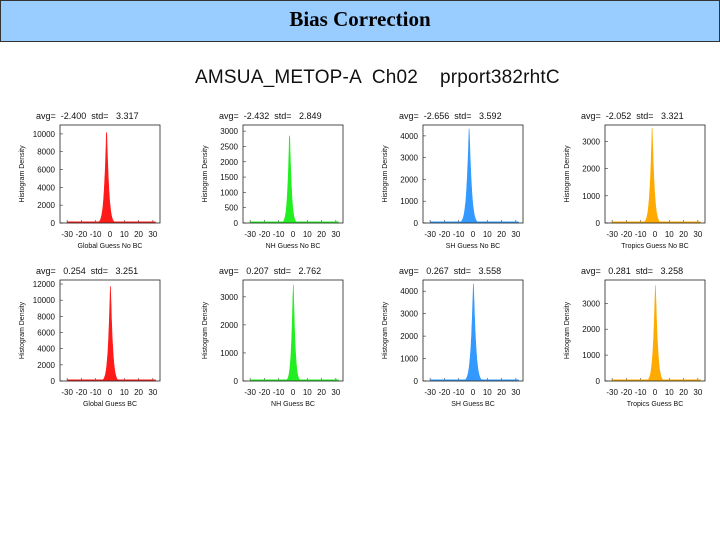 Image resolution: width=720 pixels, height=540 pixels. I want to click on y-tick-label: 6000, so click(46, 170).